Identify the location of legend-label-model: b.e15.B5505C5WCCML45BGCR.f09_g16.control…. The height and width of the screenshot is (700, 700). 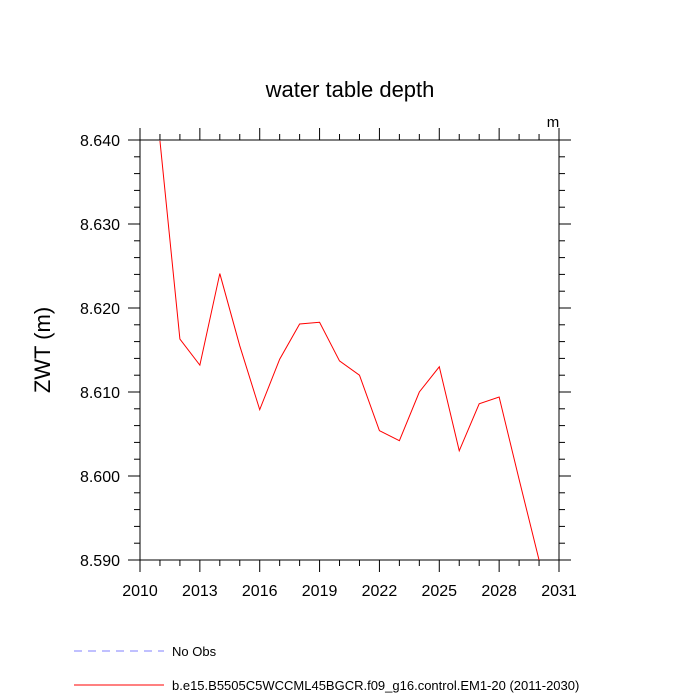
(375, 685).